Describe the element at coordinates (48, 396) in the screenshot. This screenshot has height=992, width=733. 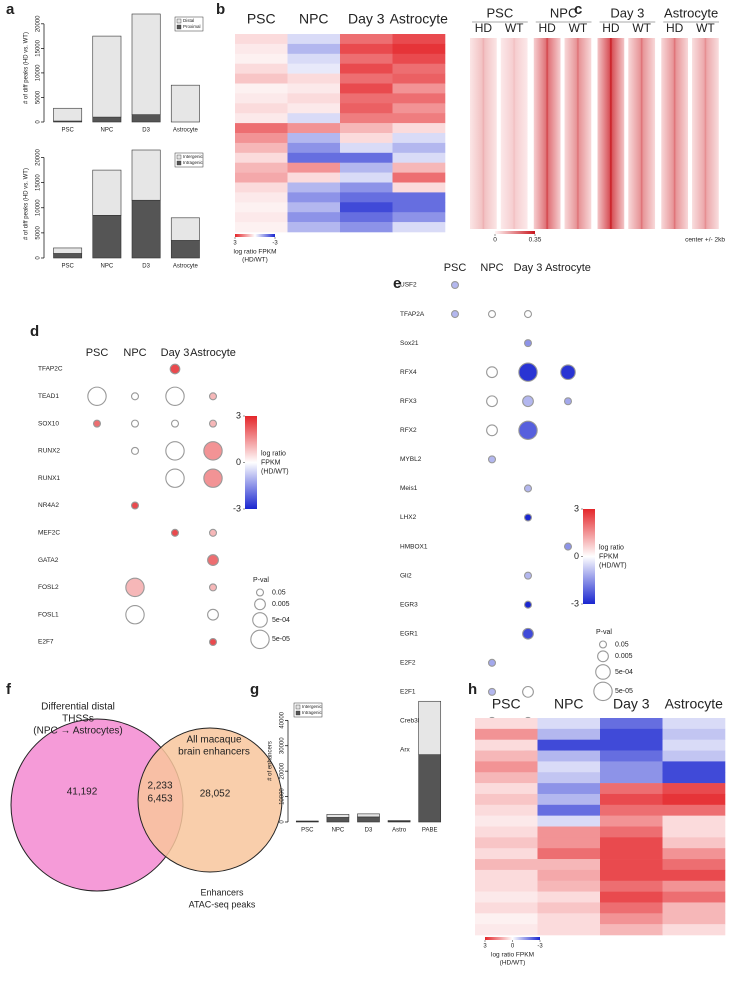
I see `row-label: TEAD1` at that location.